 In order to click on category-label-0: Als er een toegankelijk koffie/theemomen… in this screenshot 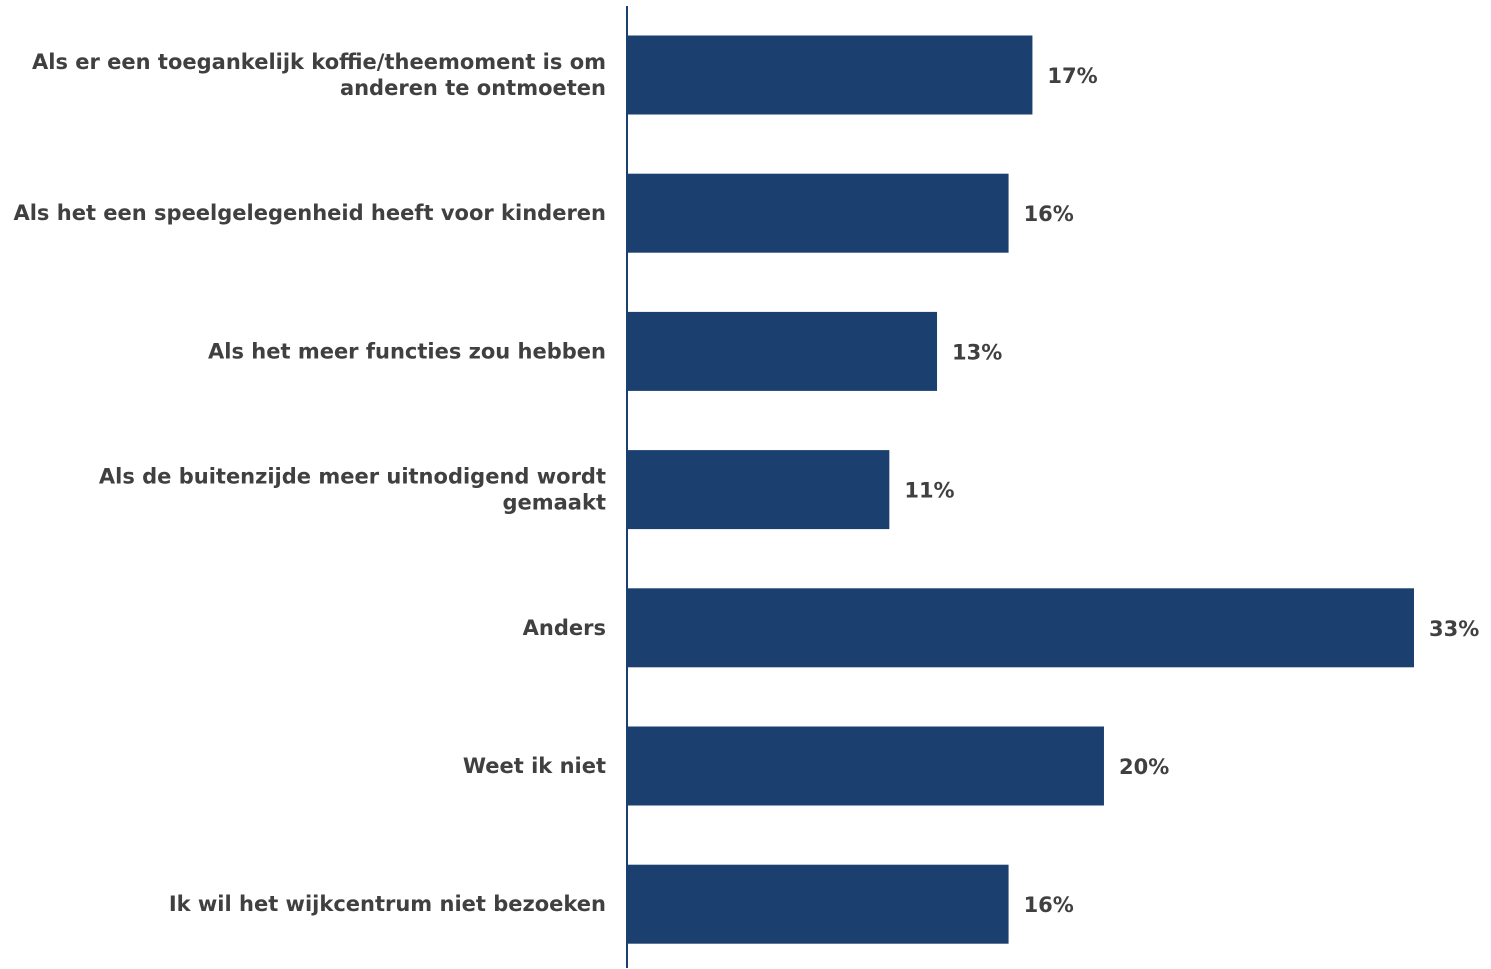, I will do `click(319, 75)`.